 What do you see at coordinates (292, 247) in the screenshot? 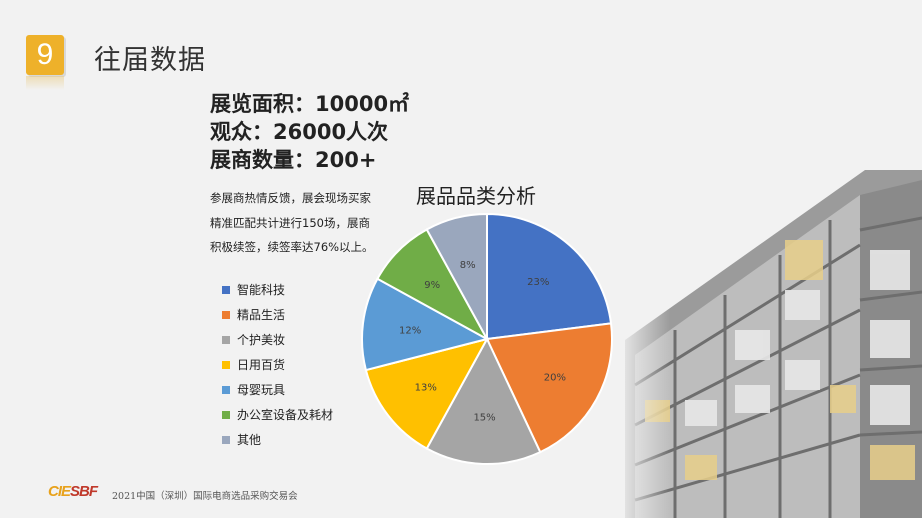
I see `description-line: 积极续签，续签率达76%以上。` at bounding box center [292, 247].